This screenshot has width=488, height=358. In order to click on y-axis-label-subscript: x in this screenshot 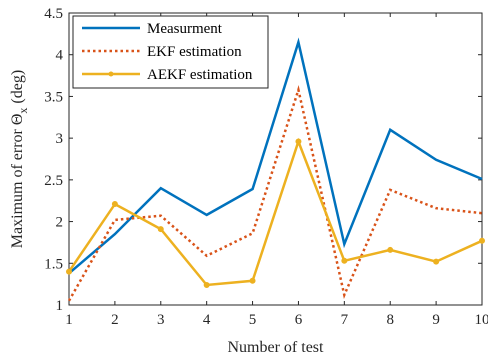, I will do `click(23, 111)`.